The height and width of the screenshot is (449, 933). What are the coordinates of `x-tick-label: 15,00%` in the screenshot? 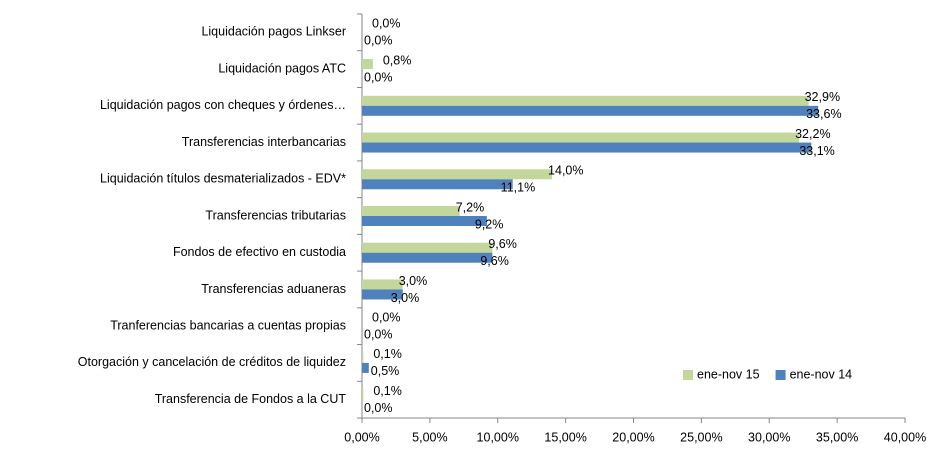 It's located at (565, 437).